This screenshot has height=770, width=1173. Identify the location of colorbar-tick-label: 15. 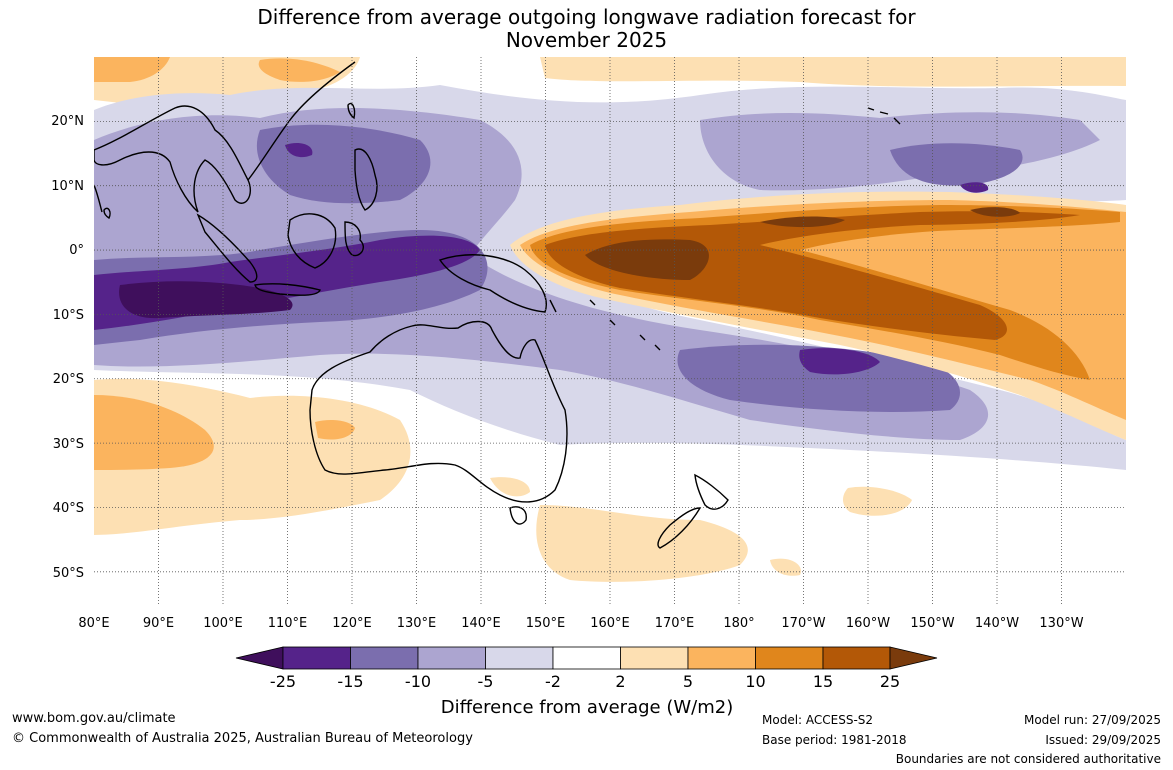
(823, 681).